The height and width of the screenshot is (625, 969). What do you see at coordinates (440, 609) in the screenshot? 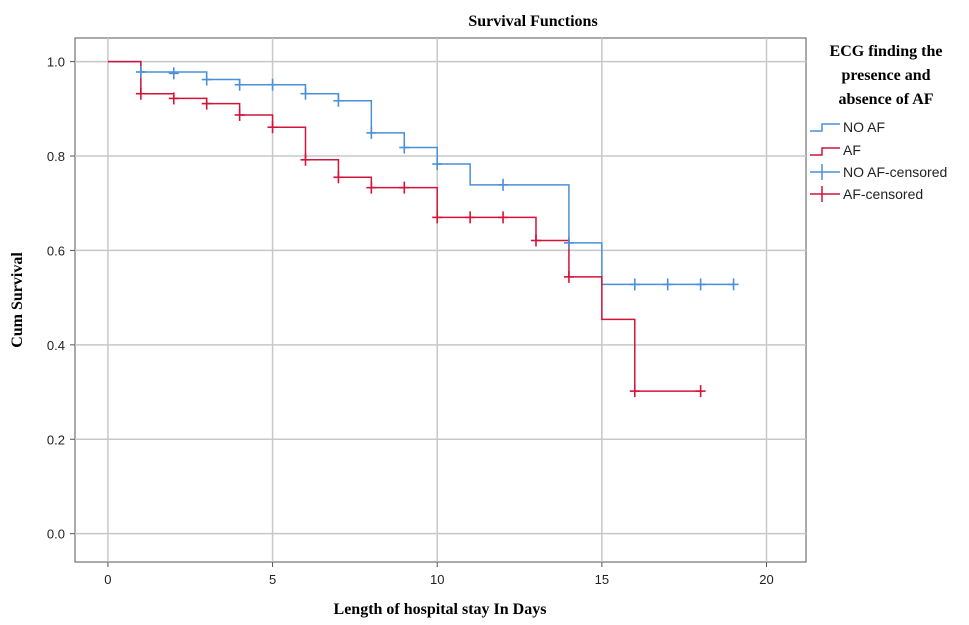
I see `x-axis-label: Length of hospital stay In Days` at bounding box center [440, 609].